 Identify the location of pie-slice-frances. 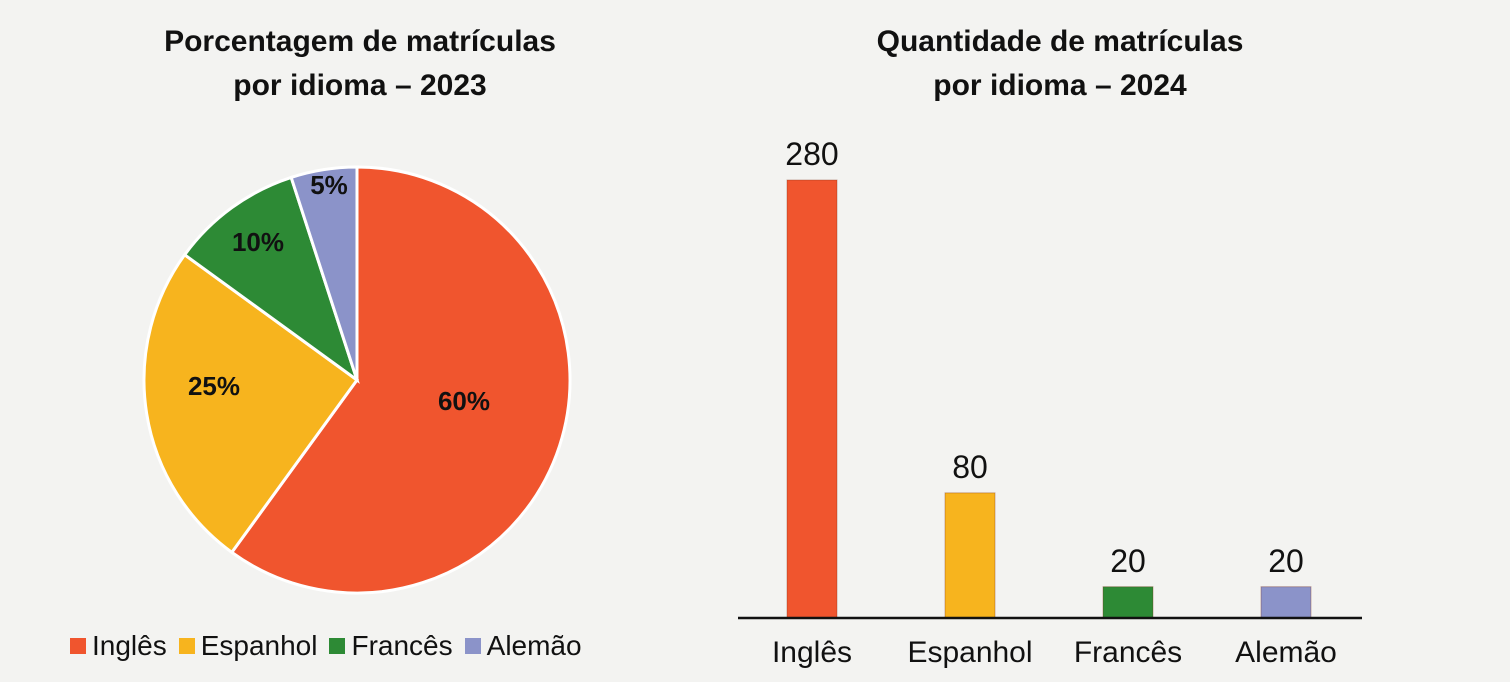
(271, 279).